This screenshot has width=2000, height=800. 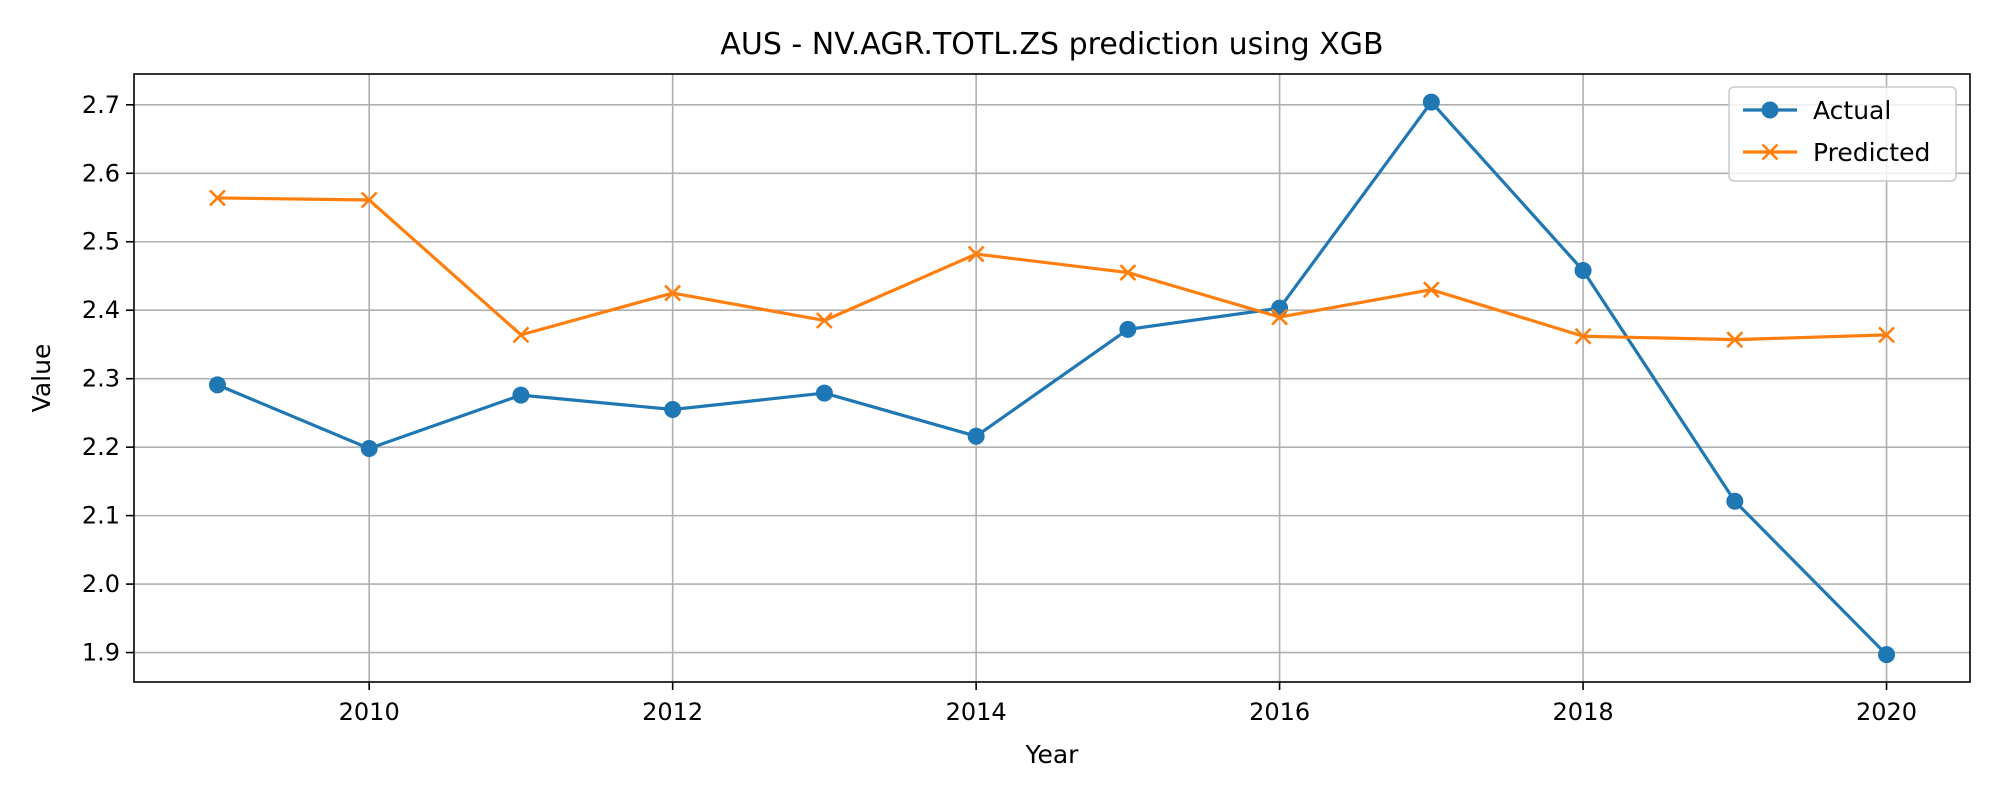 What do you see at coordinates (101, 310) in the screenshot?
I see `y-tick-label: 2.4` at bounding box center [101, 310].